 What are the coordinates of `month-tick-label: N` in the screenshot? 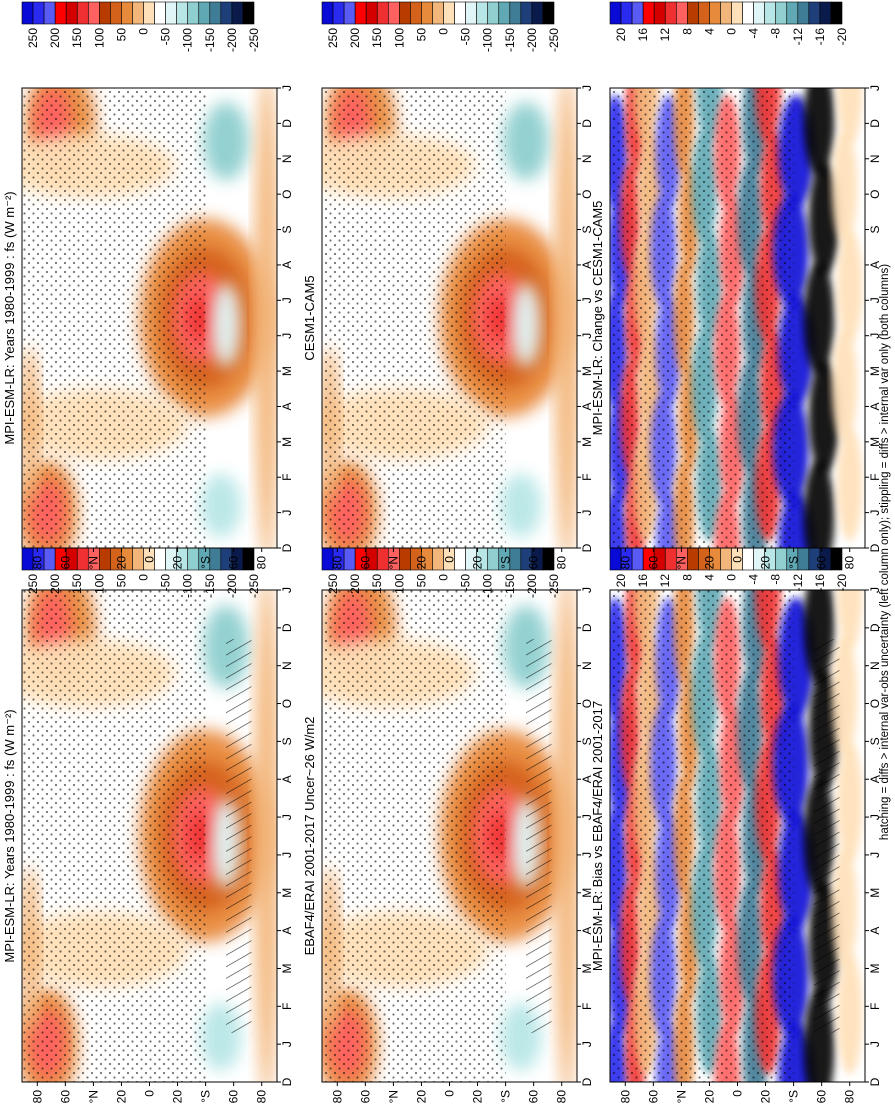 It's located at (287, 665).